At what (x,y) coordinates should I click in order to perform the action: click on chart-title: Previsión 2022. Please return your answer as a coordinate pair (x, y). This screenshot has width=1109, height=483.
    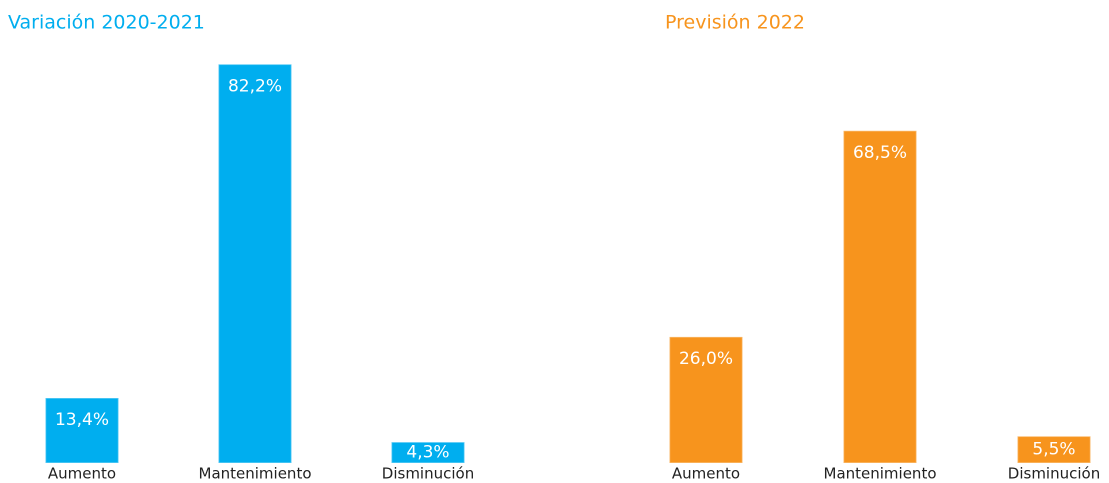
    Looking at the image, I should click on (735, 23).